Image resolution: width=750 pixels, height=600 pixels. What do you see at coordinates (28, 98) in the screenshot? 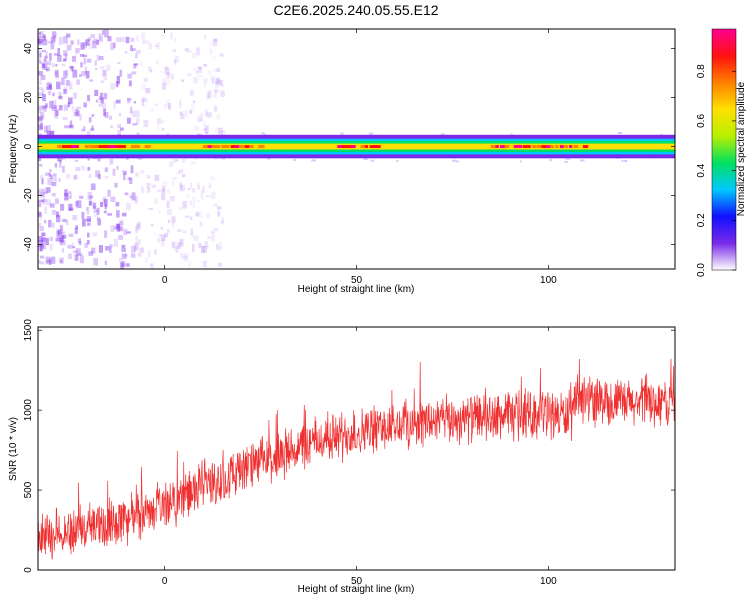
I see `spectrogram-y-tick-label: 20` at bounding box center [28, 98].